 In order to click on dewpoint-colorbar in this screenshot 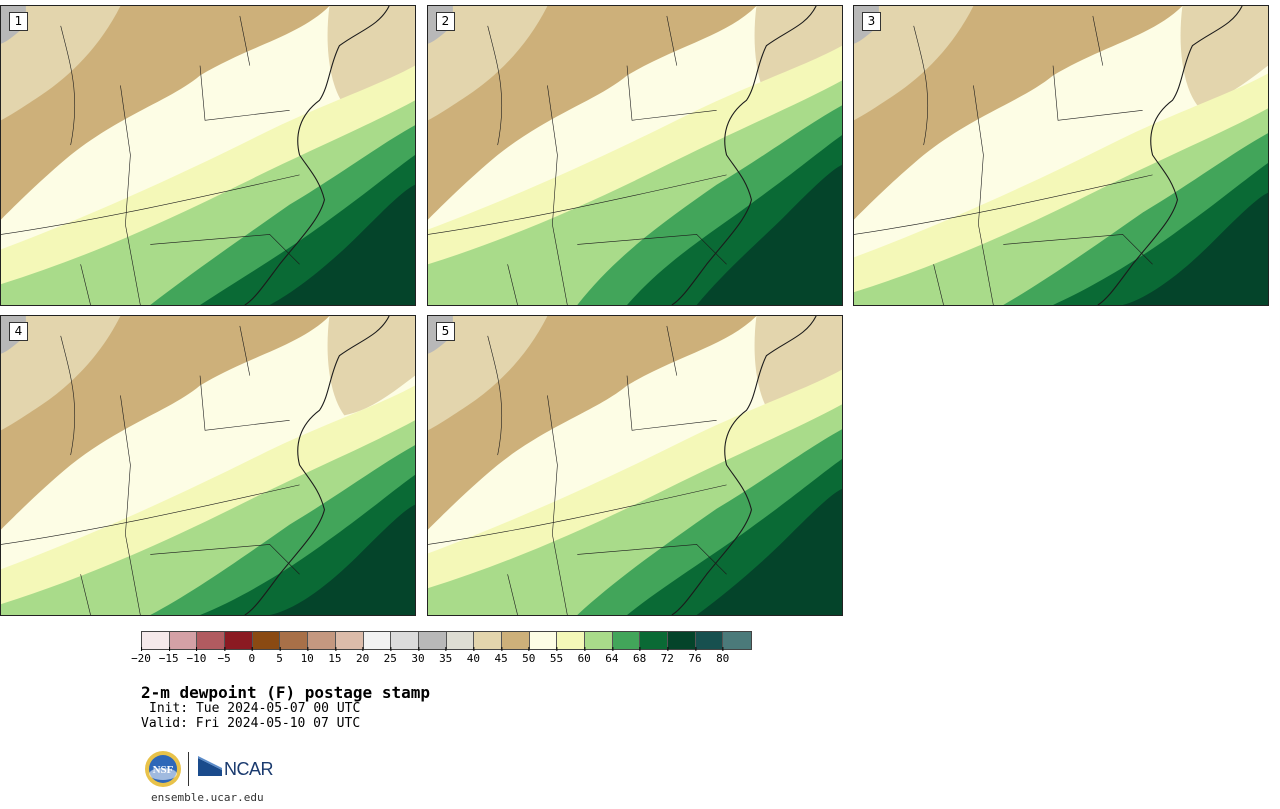, I will do `click(447, 640)`.